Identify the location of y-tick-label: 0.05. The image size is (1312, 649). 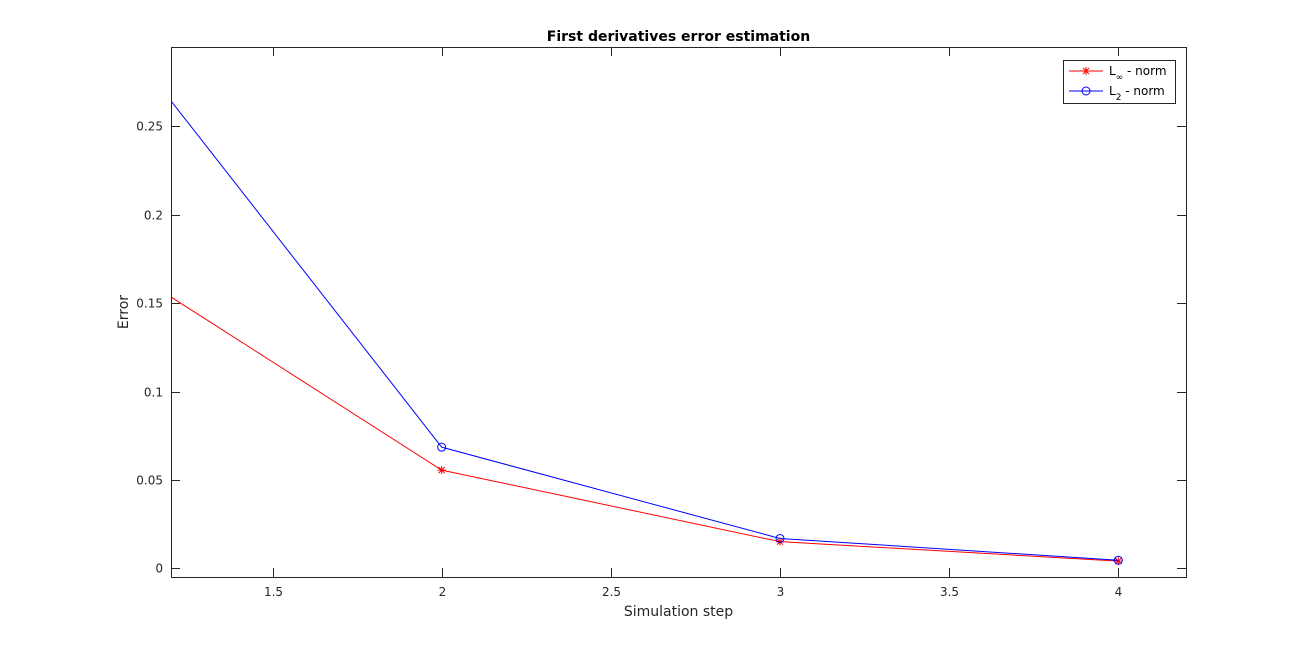
(149, 481).